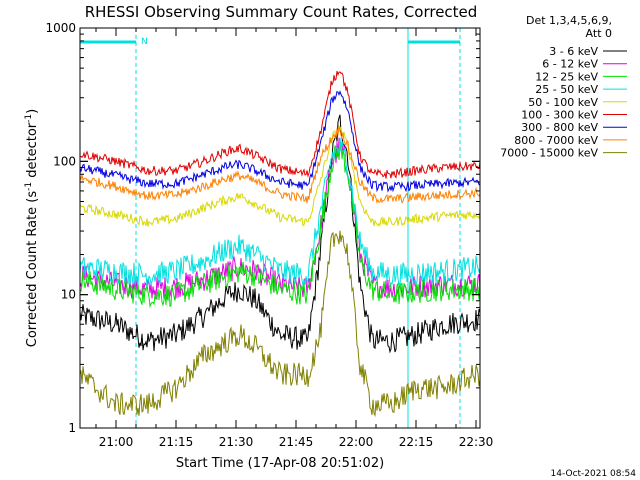  Describe the element at coordinates (569, 20) in the screenshot. I see `legend-header-line-1: Det 1,3,4,5,6,9,` at that location.